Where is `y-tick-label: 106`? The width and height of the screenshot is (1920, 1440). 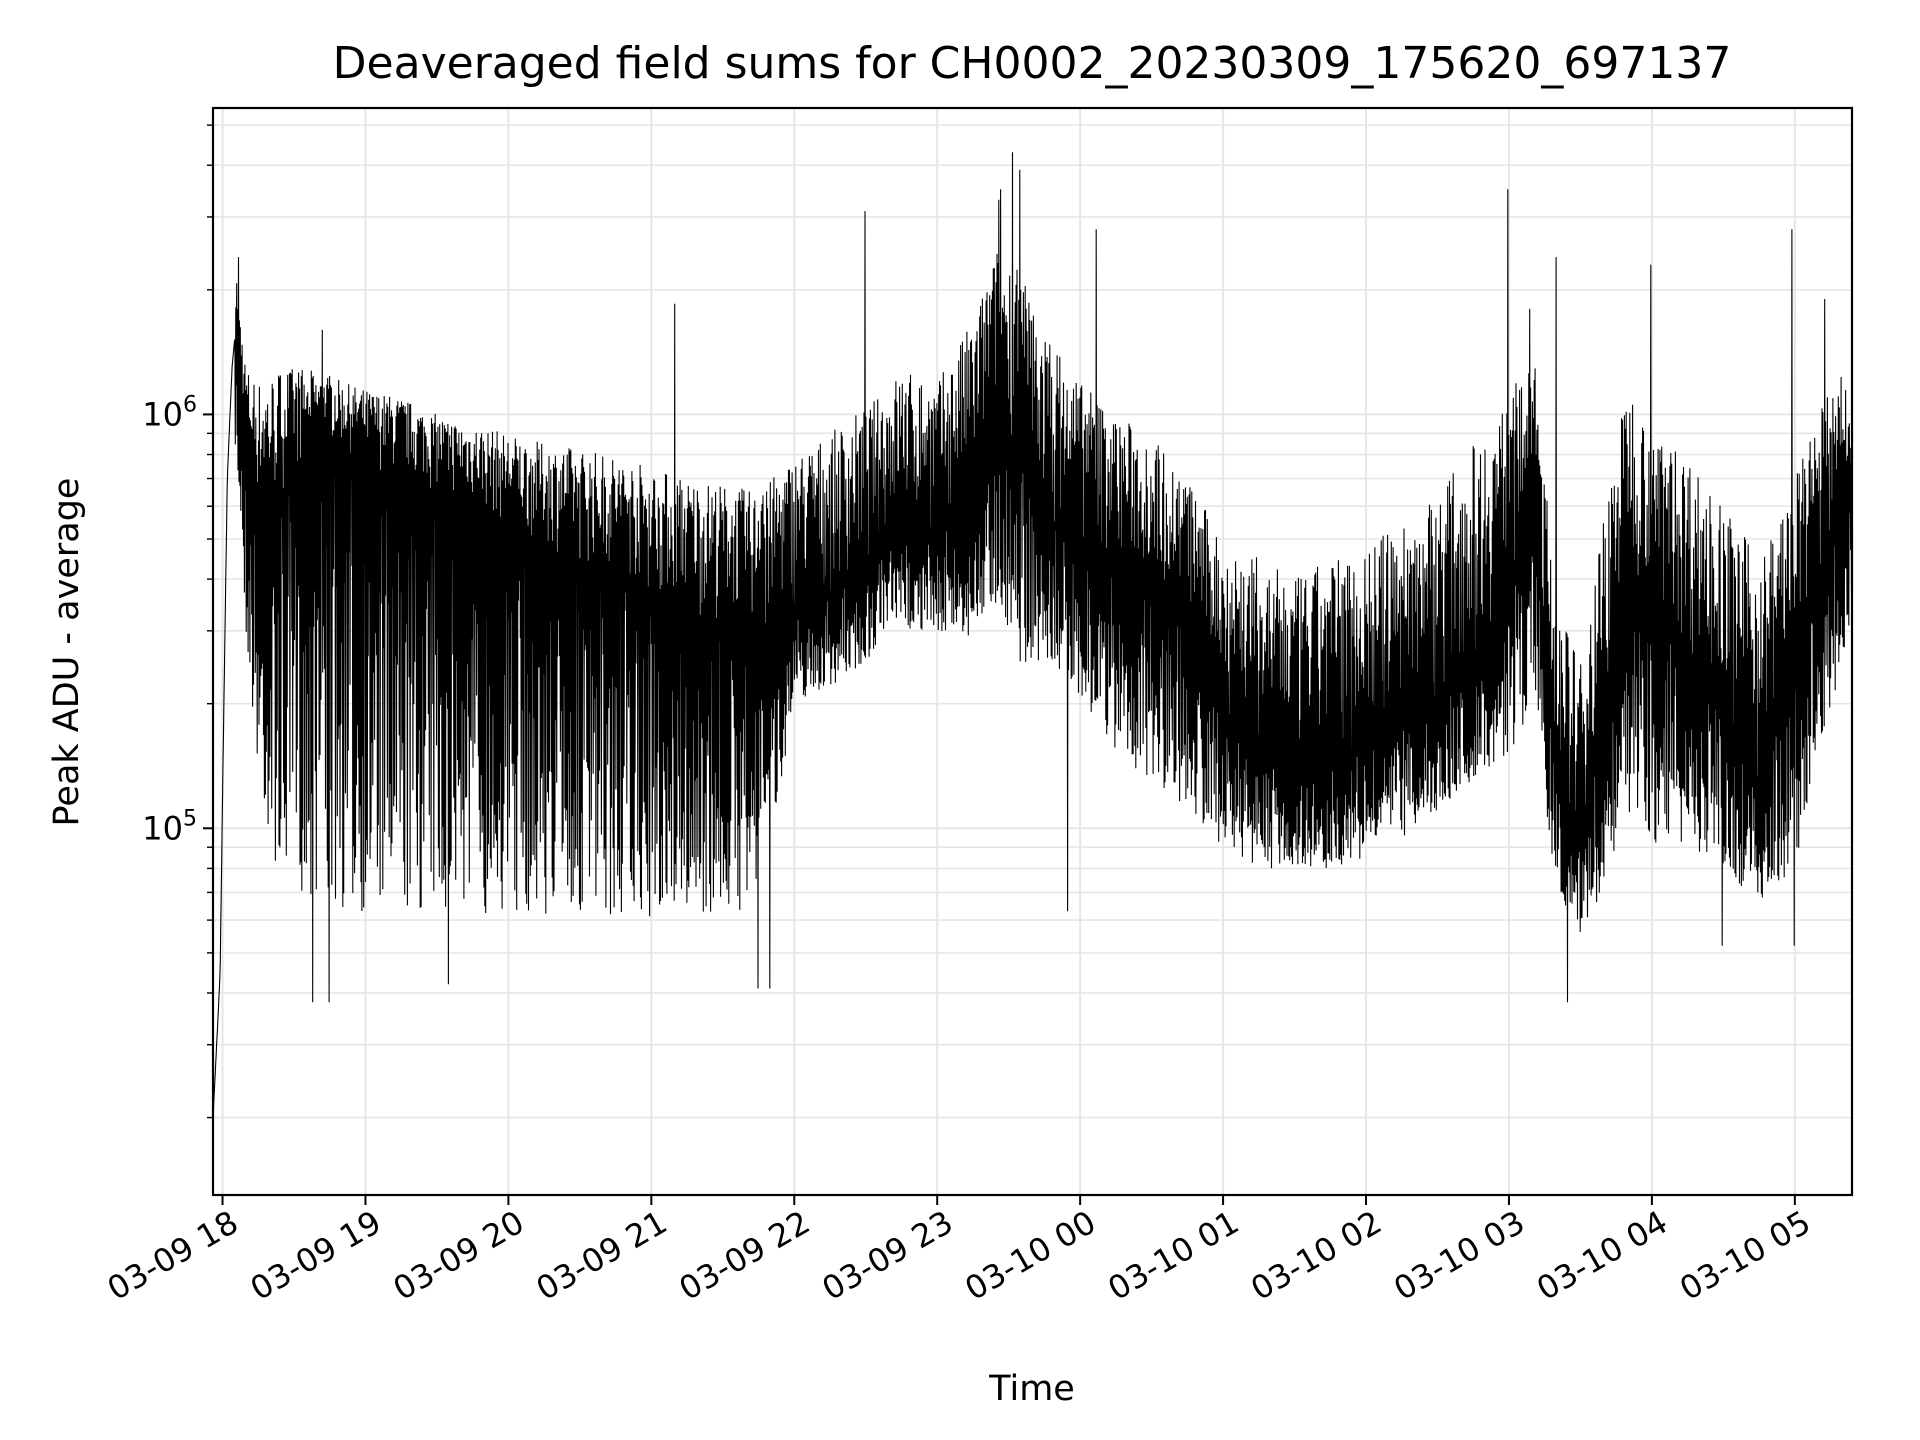
y-tick-label: 106 is located at coordinates (169, 412).